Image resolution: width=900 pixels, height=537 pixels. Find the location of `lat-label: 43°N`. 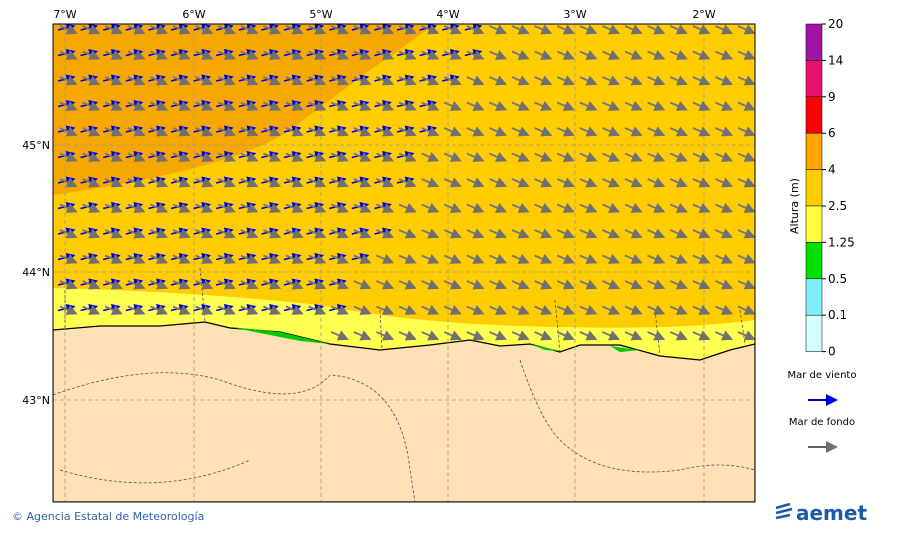

lat-label: 43°N is located at coordinates (36, 400).